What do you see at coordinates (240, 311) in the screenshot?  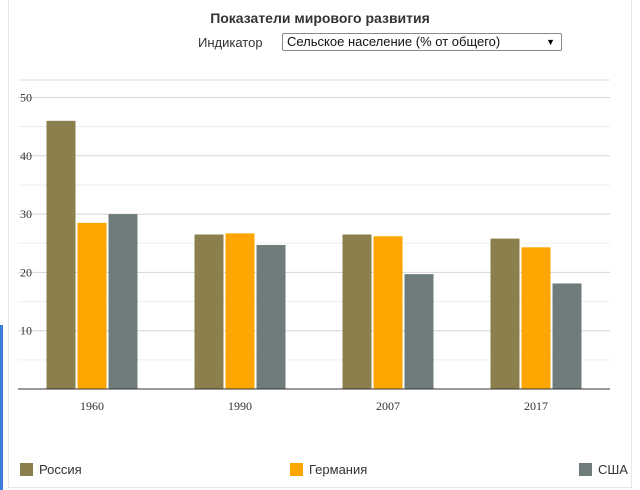 I see `bar-germany-1990` at bounding box center [240, 311].